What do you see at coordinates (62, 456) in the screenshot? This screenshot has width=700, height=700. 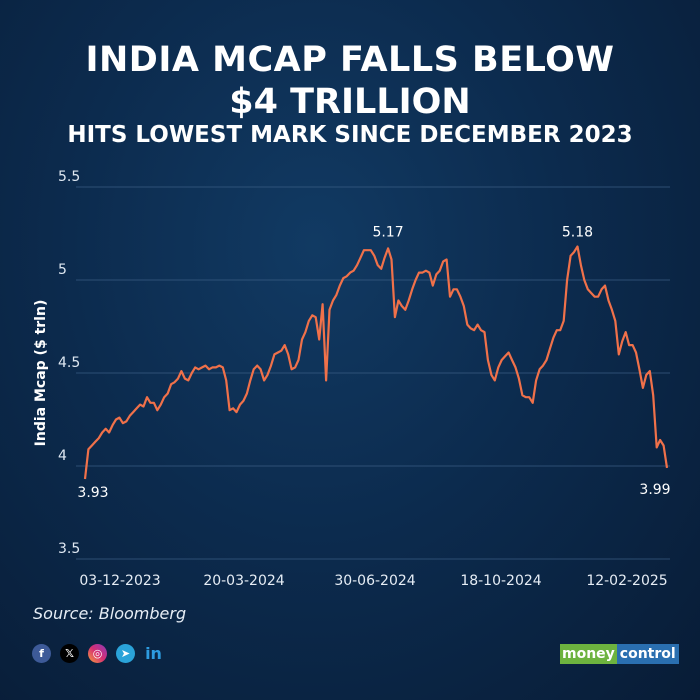 I see `y-tick-label: 4` at bounding box center [62, 456].